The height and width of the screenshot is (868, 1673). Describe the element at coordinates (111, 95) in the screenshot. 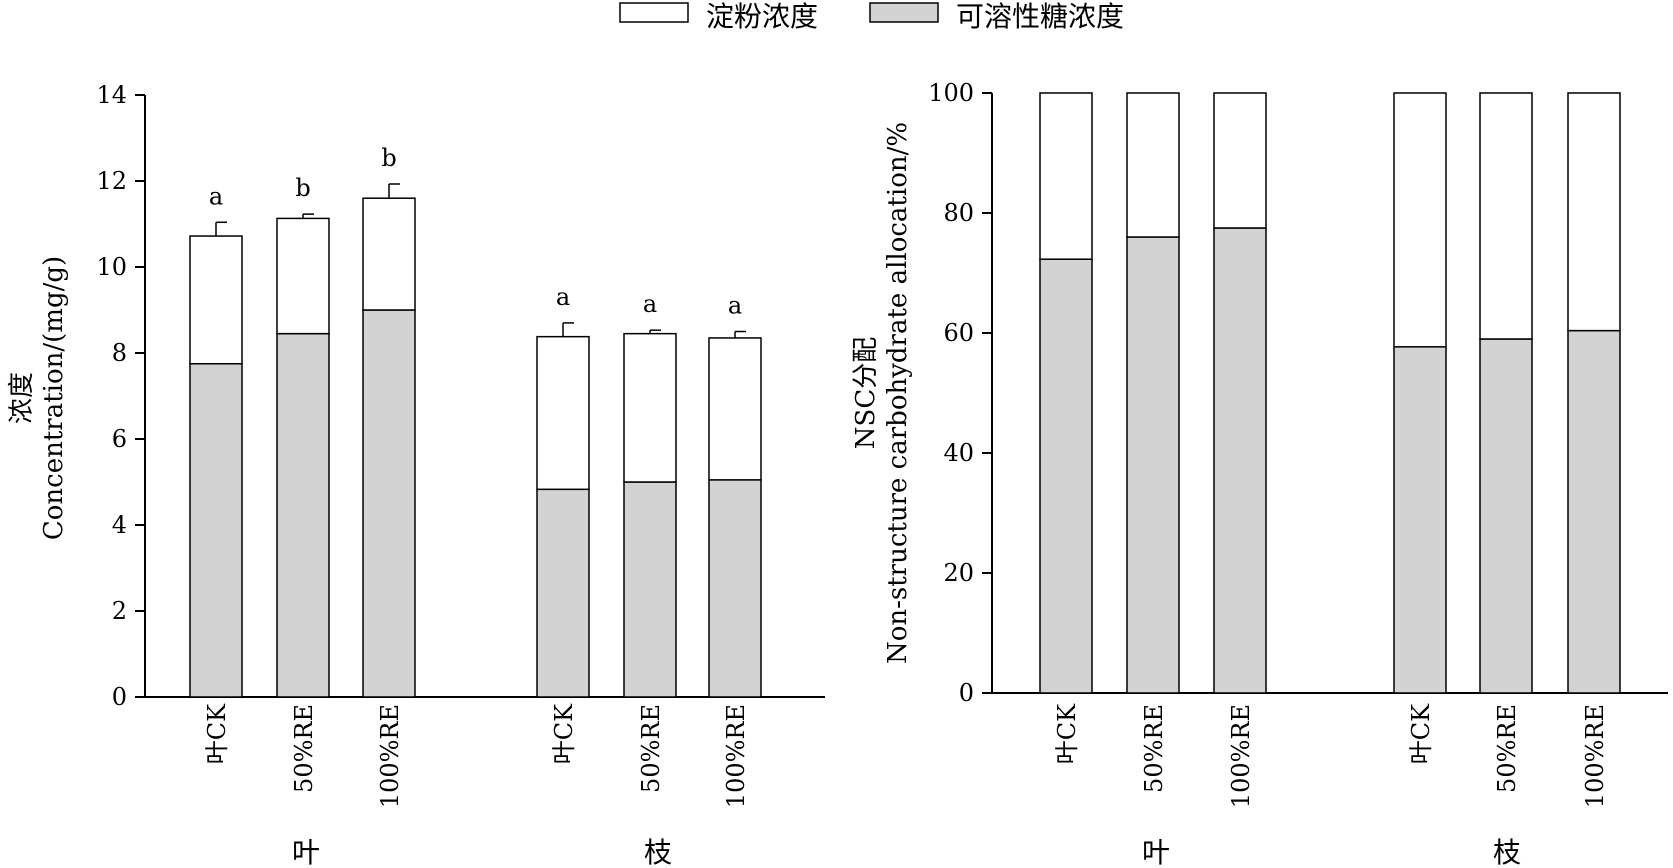

I see `y-tick-label: 14` at that location.